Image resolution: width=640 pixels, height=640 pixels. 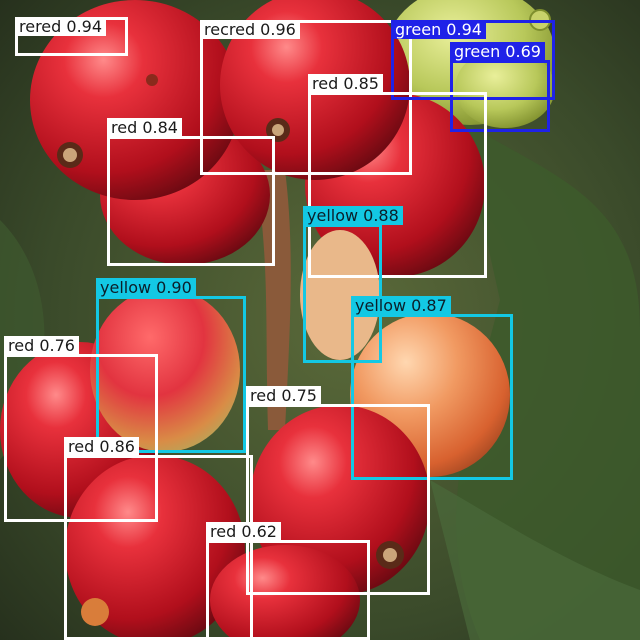 I want to click on detection-box-red: red 0.62, so click(x=288, y=581).